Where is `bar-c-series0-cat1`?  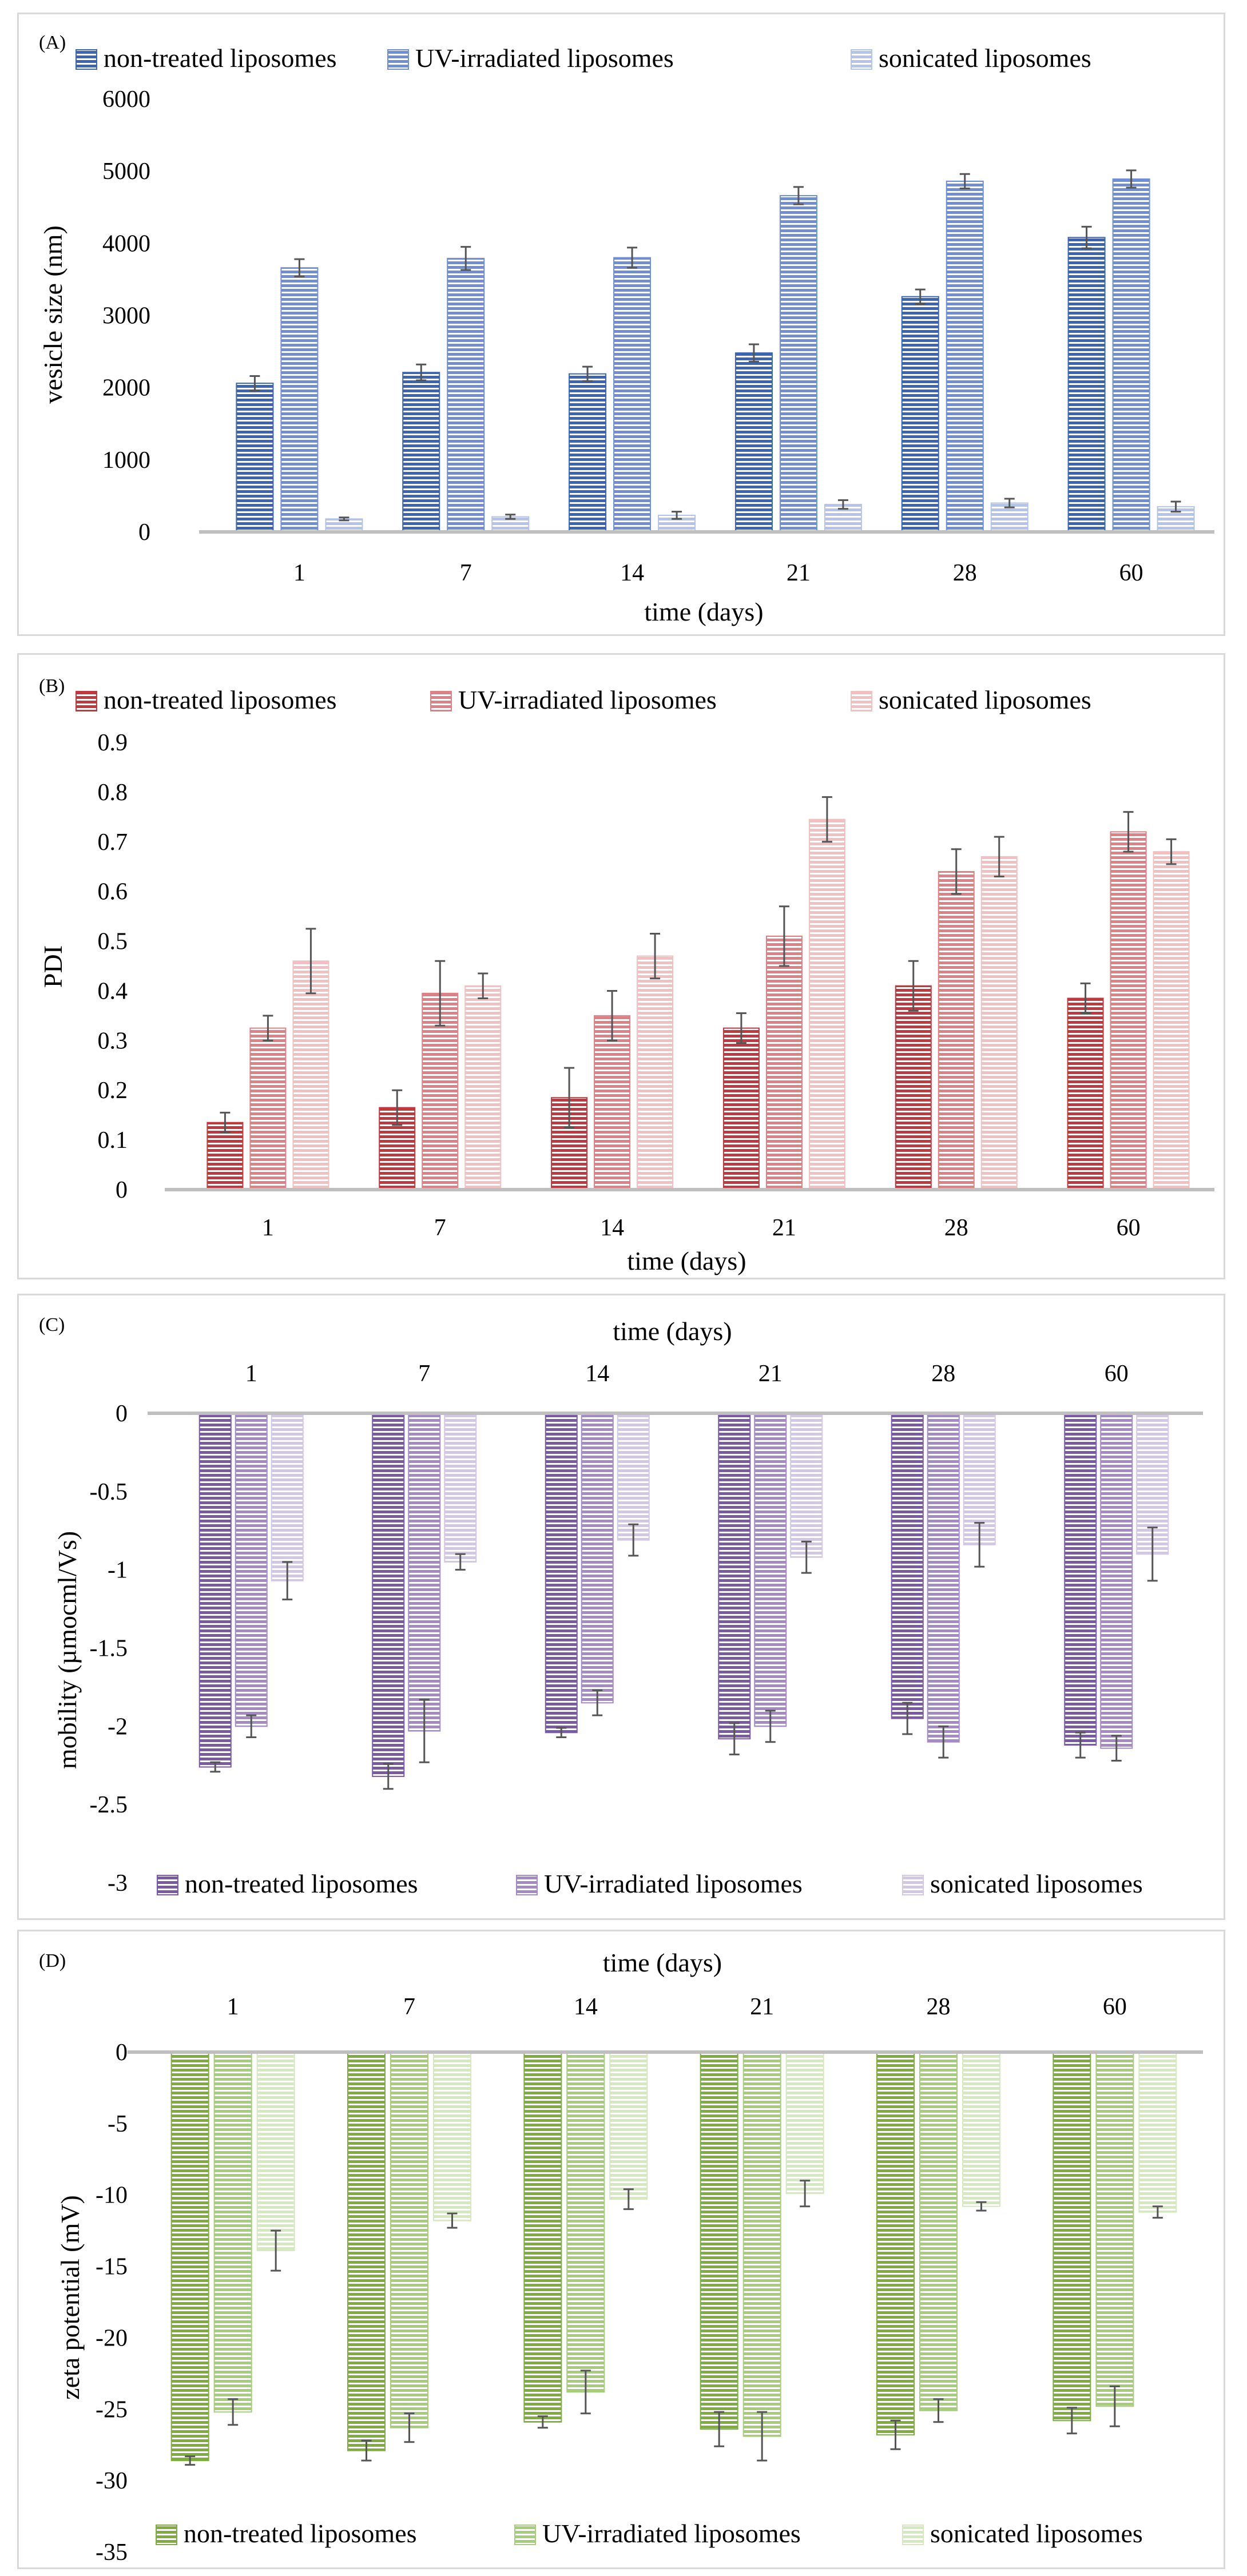
bar-c-series0-cat1 is located at coordinates (388, 1595).